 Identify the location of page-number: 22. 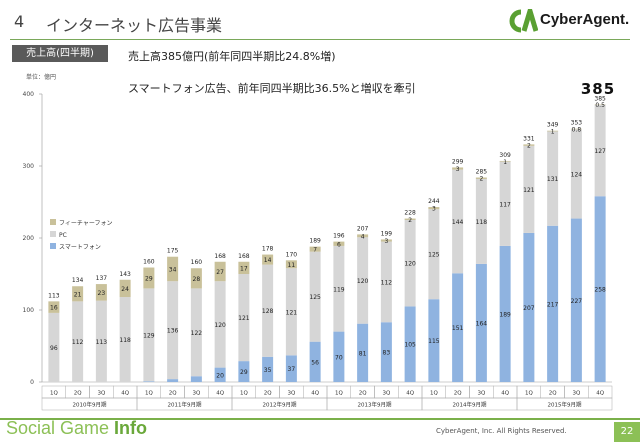
(627, 432).